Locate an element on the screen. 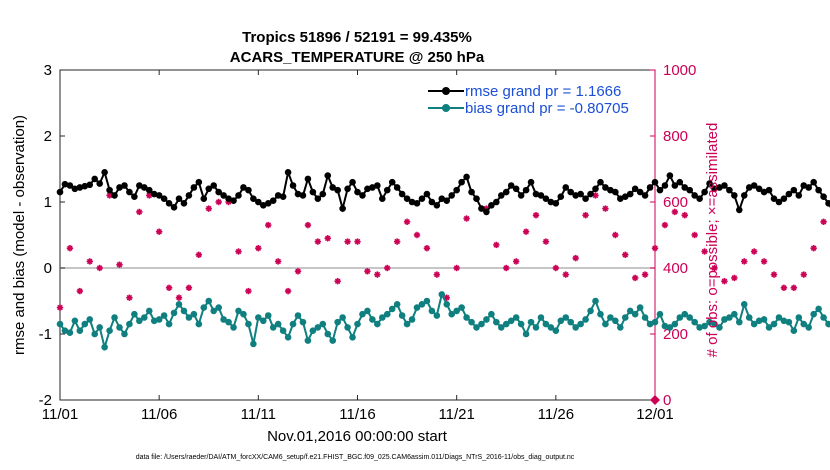 This screenshot has height=470, width=830. x-tick-label: 11/16 is located at coordinates (357, 414).